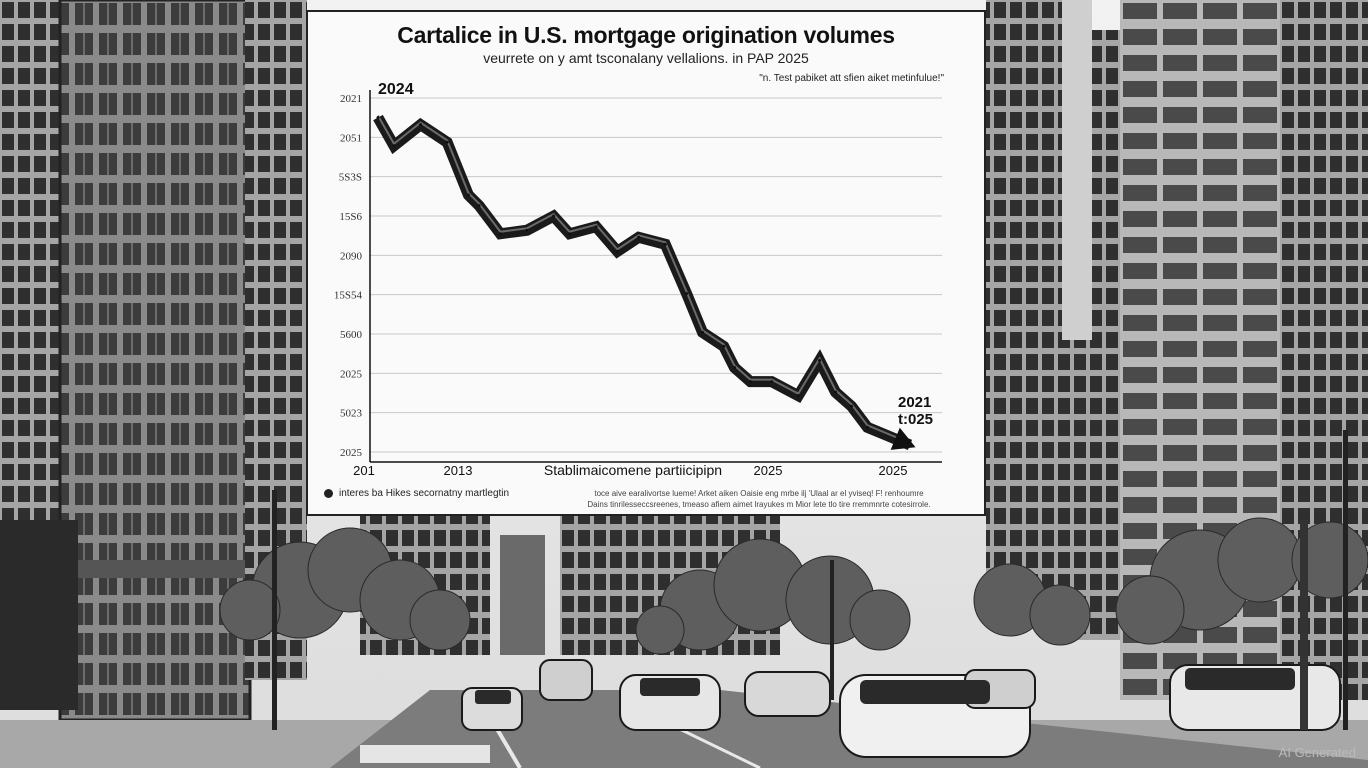 This screenshot has height=768, width=1368. Describe the element at coordinates (915, 419) in the screenshot. I see `end-label-sub: t:025` at that location.